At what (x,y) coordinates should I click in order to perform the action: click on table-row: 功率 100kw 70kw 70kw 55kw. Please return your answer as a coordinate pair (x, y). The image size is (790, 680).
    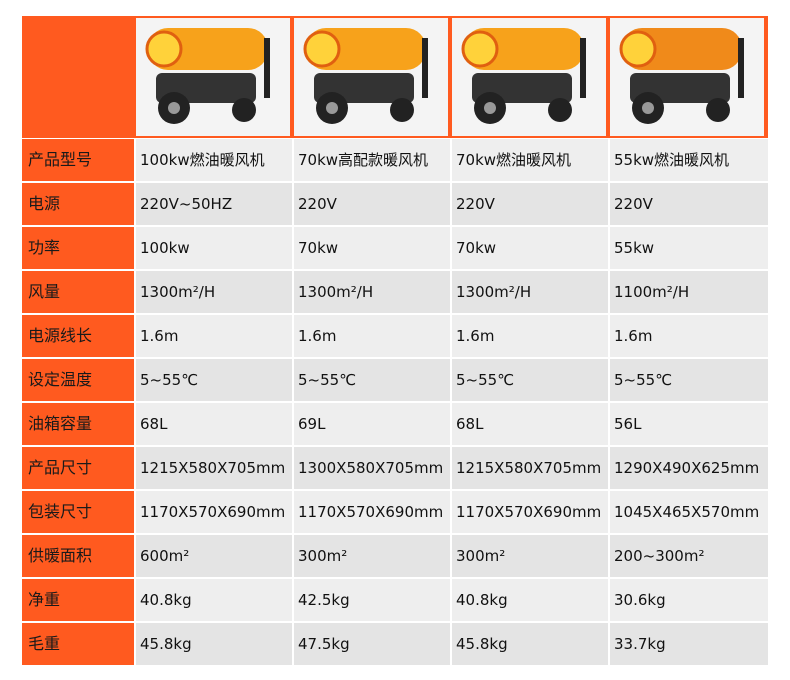
    Looking at the image, I should click on (395, 248).